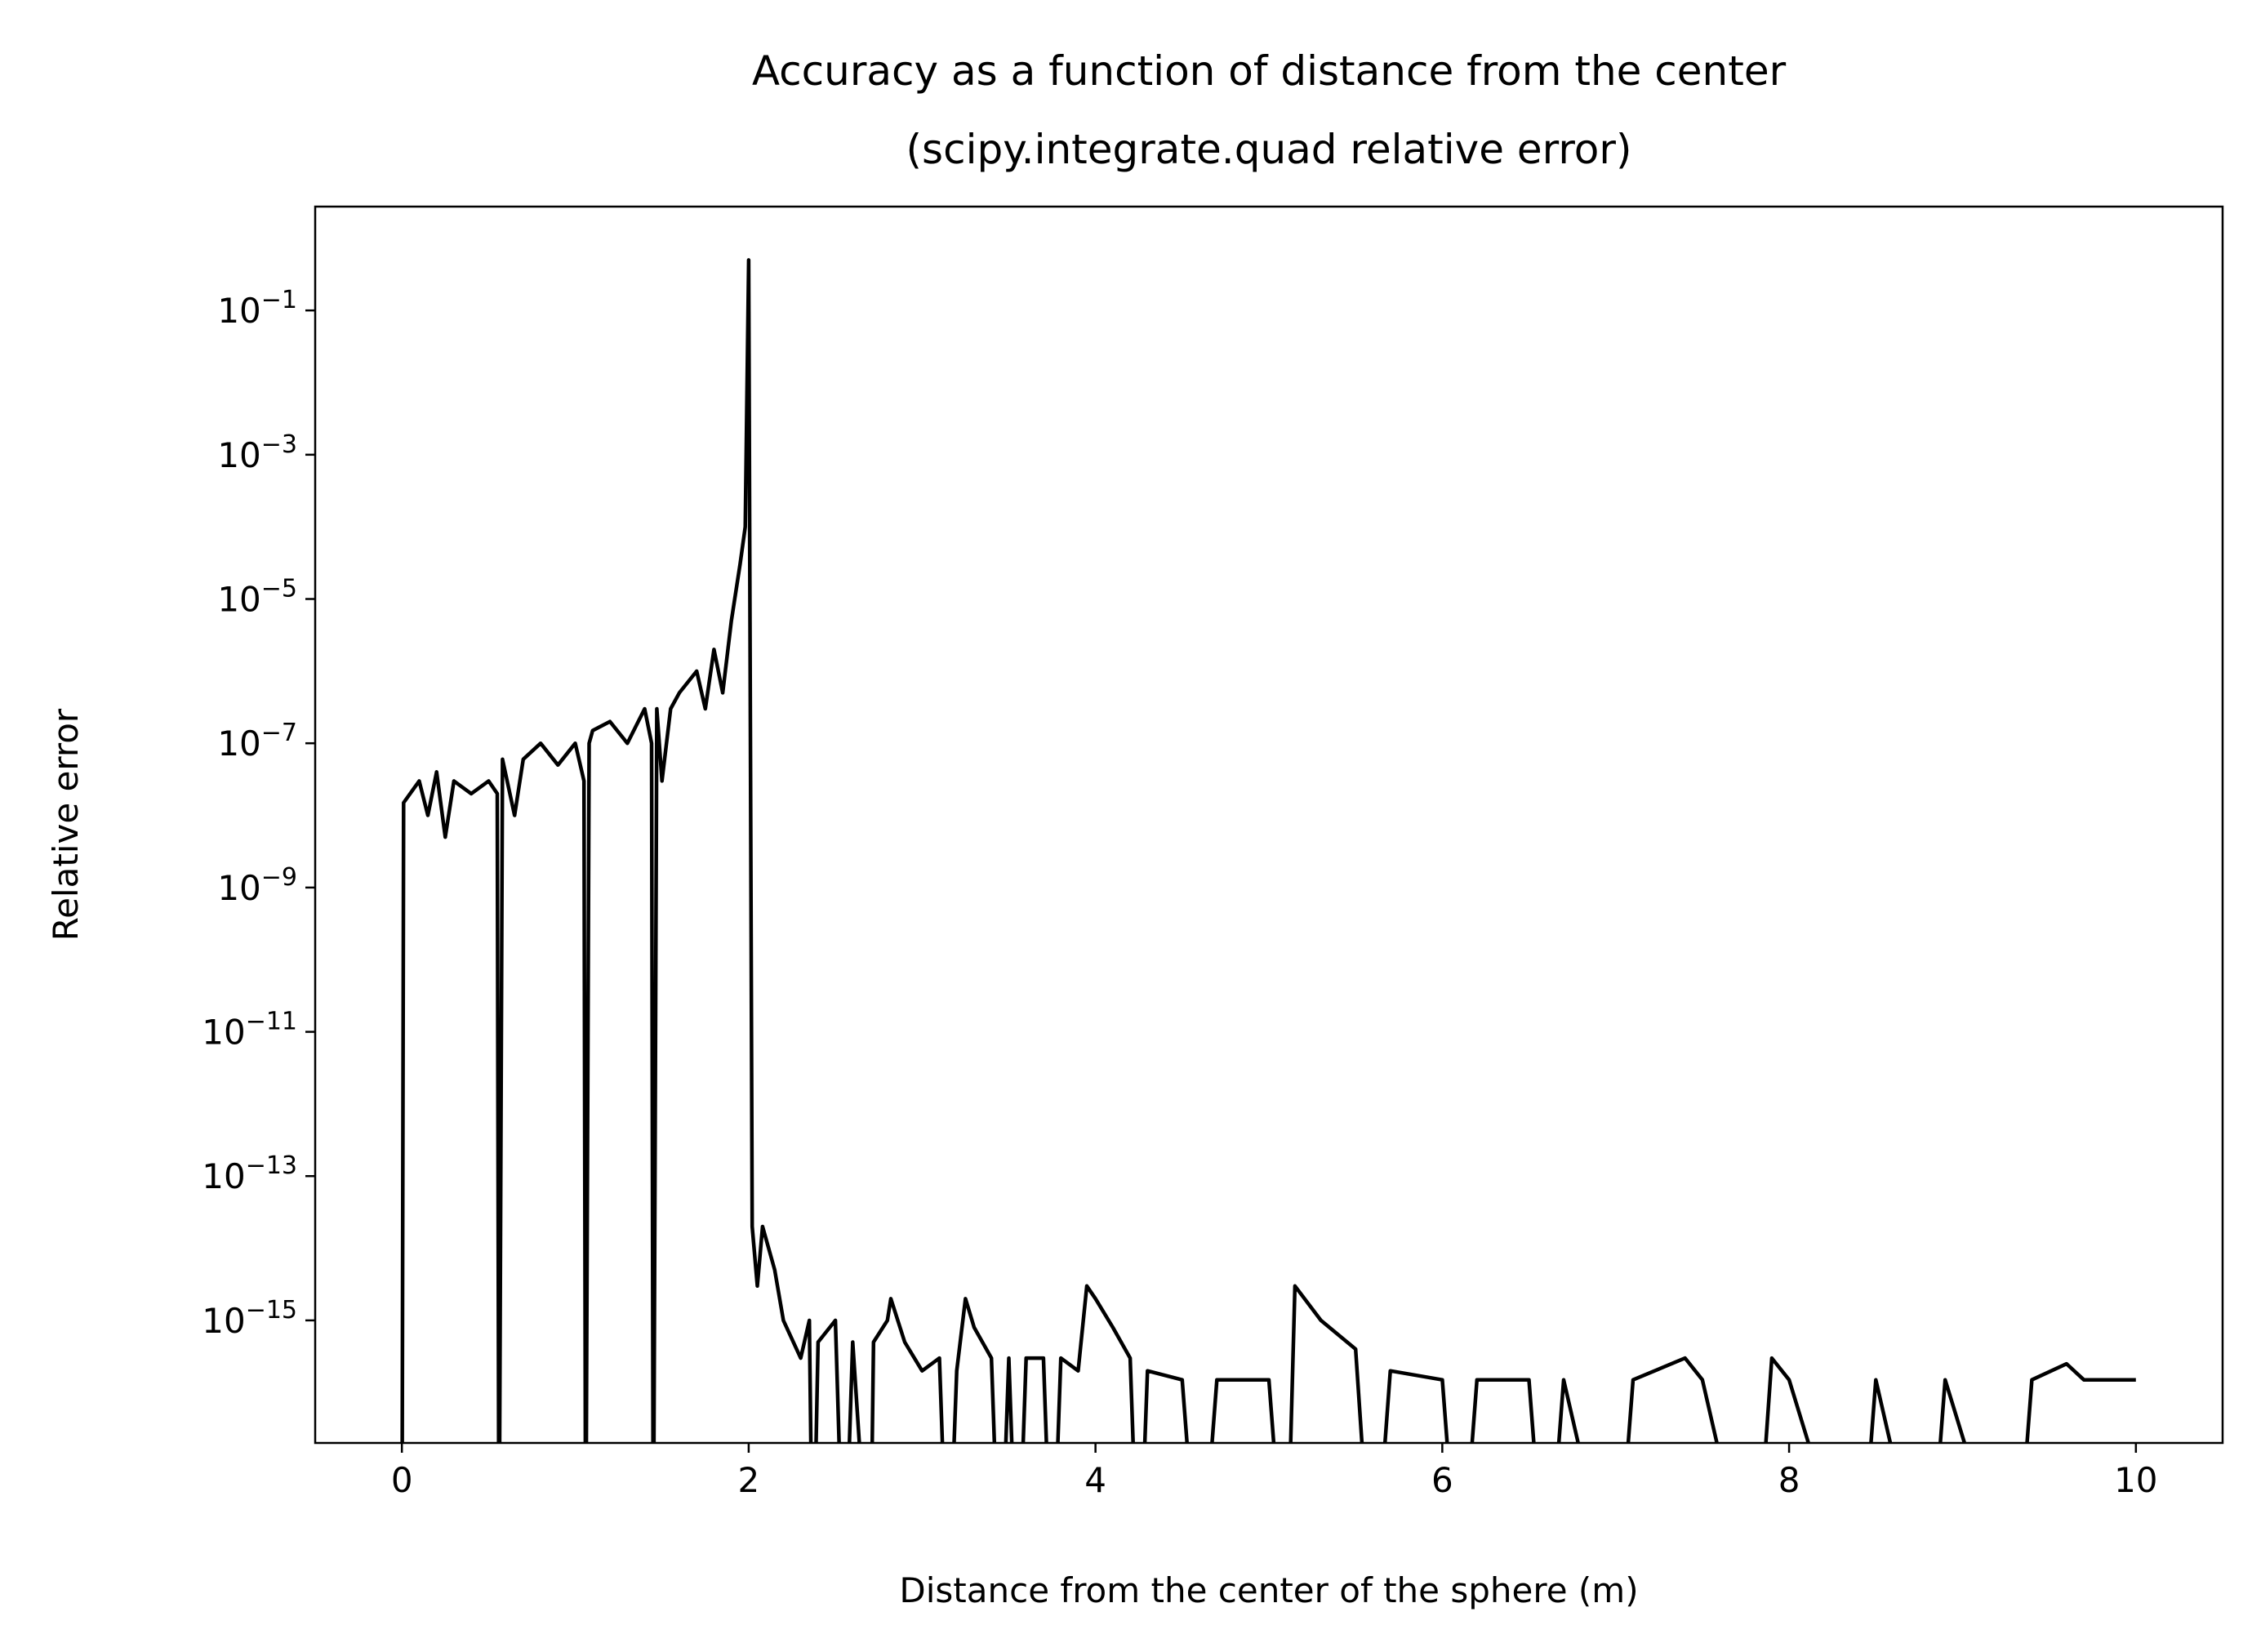  Describe the element at coordinates (66, 824) in the screenshot. I see `y-axis-label: Relative error` at that location.